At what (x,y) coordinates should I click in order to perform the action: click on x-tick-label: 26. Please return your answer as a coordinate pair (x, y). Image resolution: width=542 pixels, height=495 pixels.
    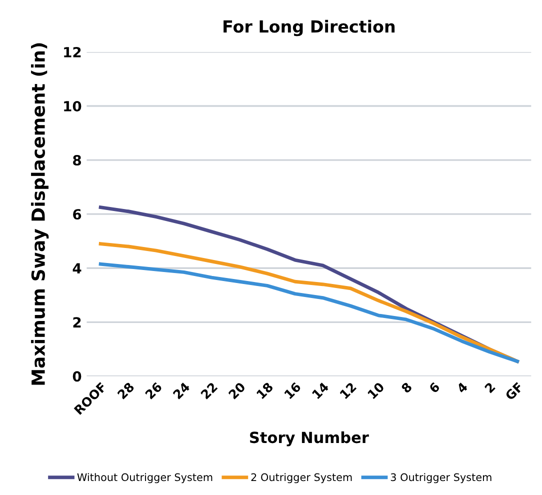
    Looking at the image, I should click on (153, 391).